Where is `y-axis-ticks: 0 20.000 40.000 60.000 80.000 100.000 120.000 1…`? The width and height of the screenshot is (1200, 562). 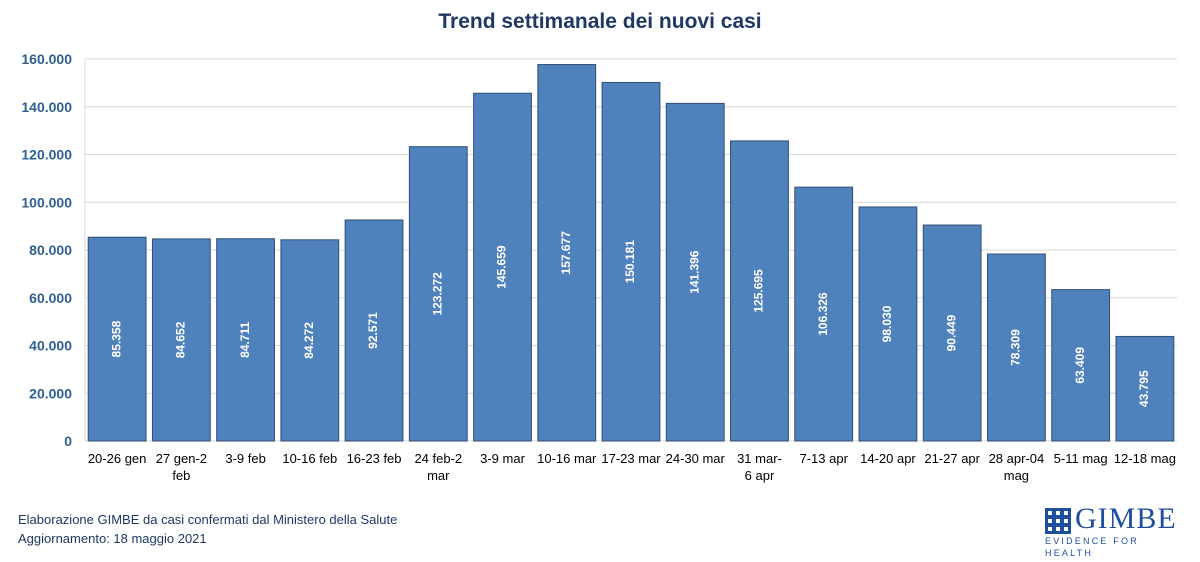
y-axis-ticks: 0 20.000 40.000 60.000 80.000 100.000 120.000 1… is located at coordinates (46, 250).